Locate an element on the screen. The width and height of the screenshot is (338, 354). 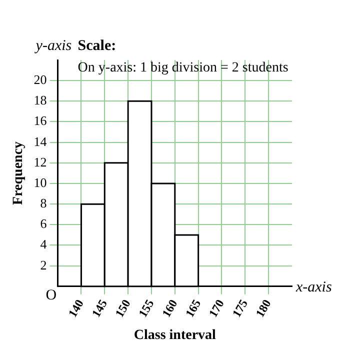
text: Scale: is located at coordinates (97, 46).